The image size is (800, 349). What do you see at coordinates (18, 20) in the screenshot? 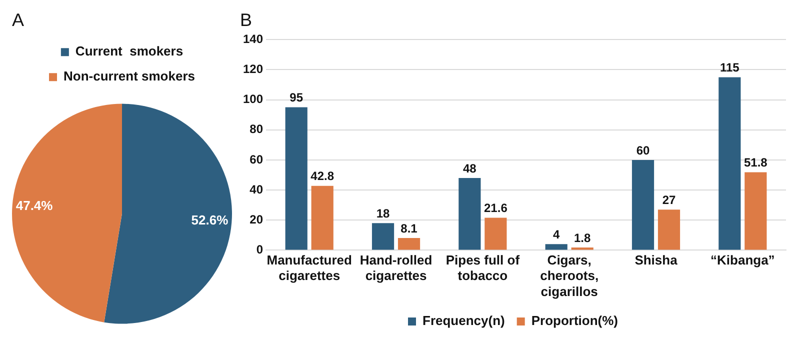
I see `chart-title: A` at bounding box center [18, 20].